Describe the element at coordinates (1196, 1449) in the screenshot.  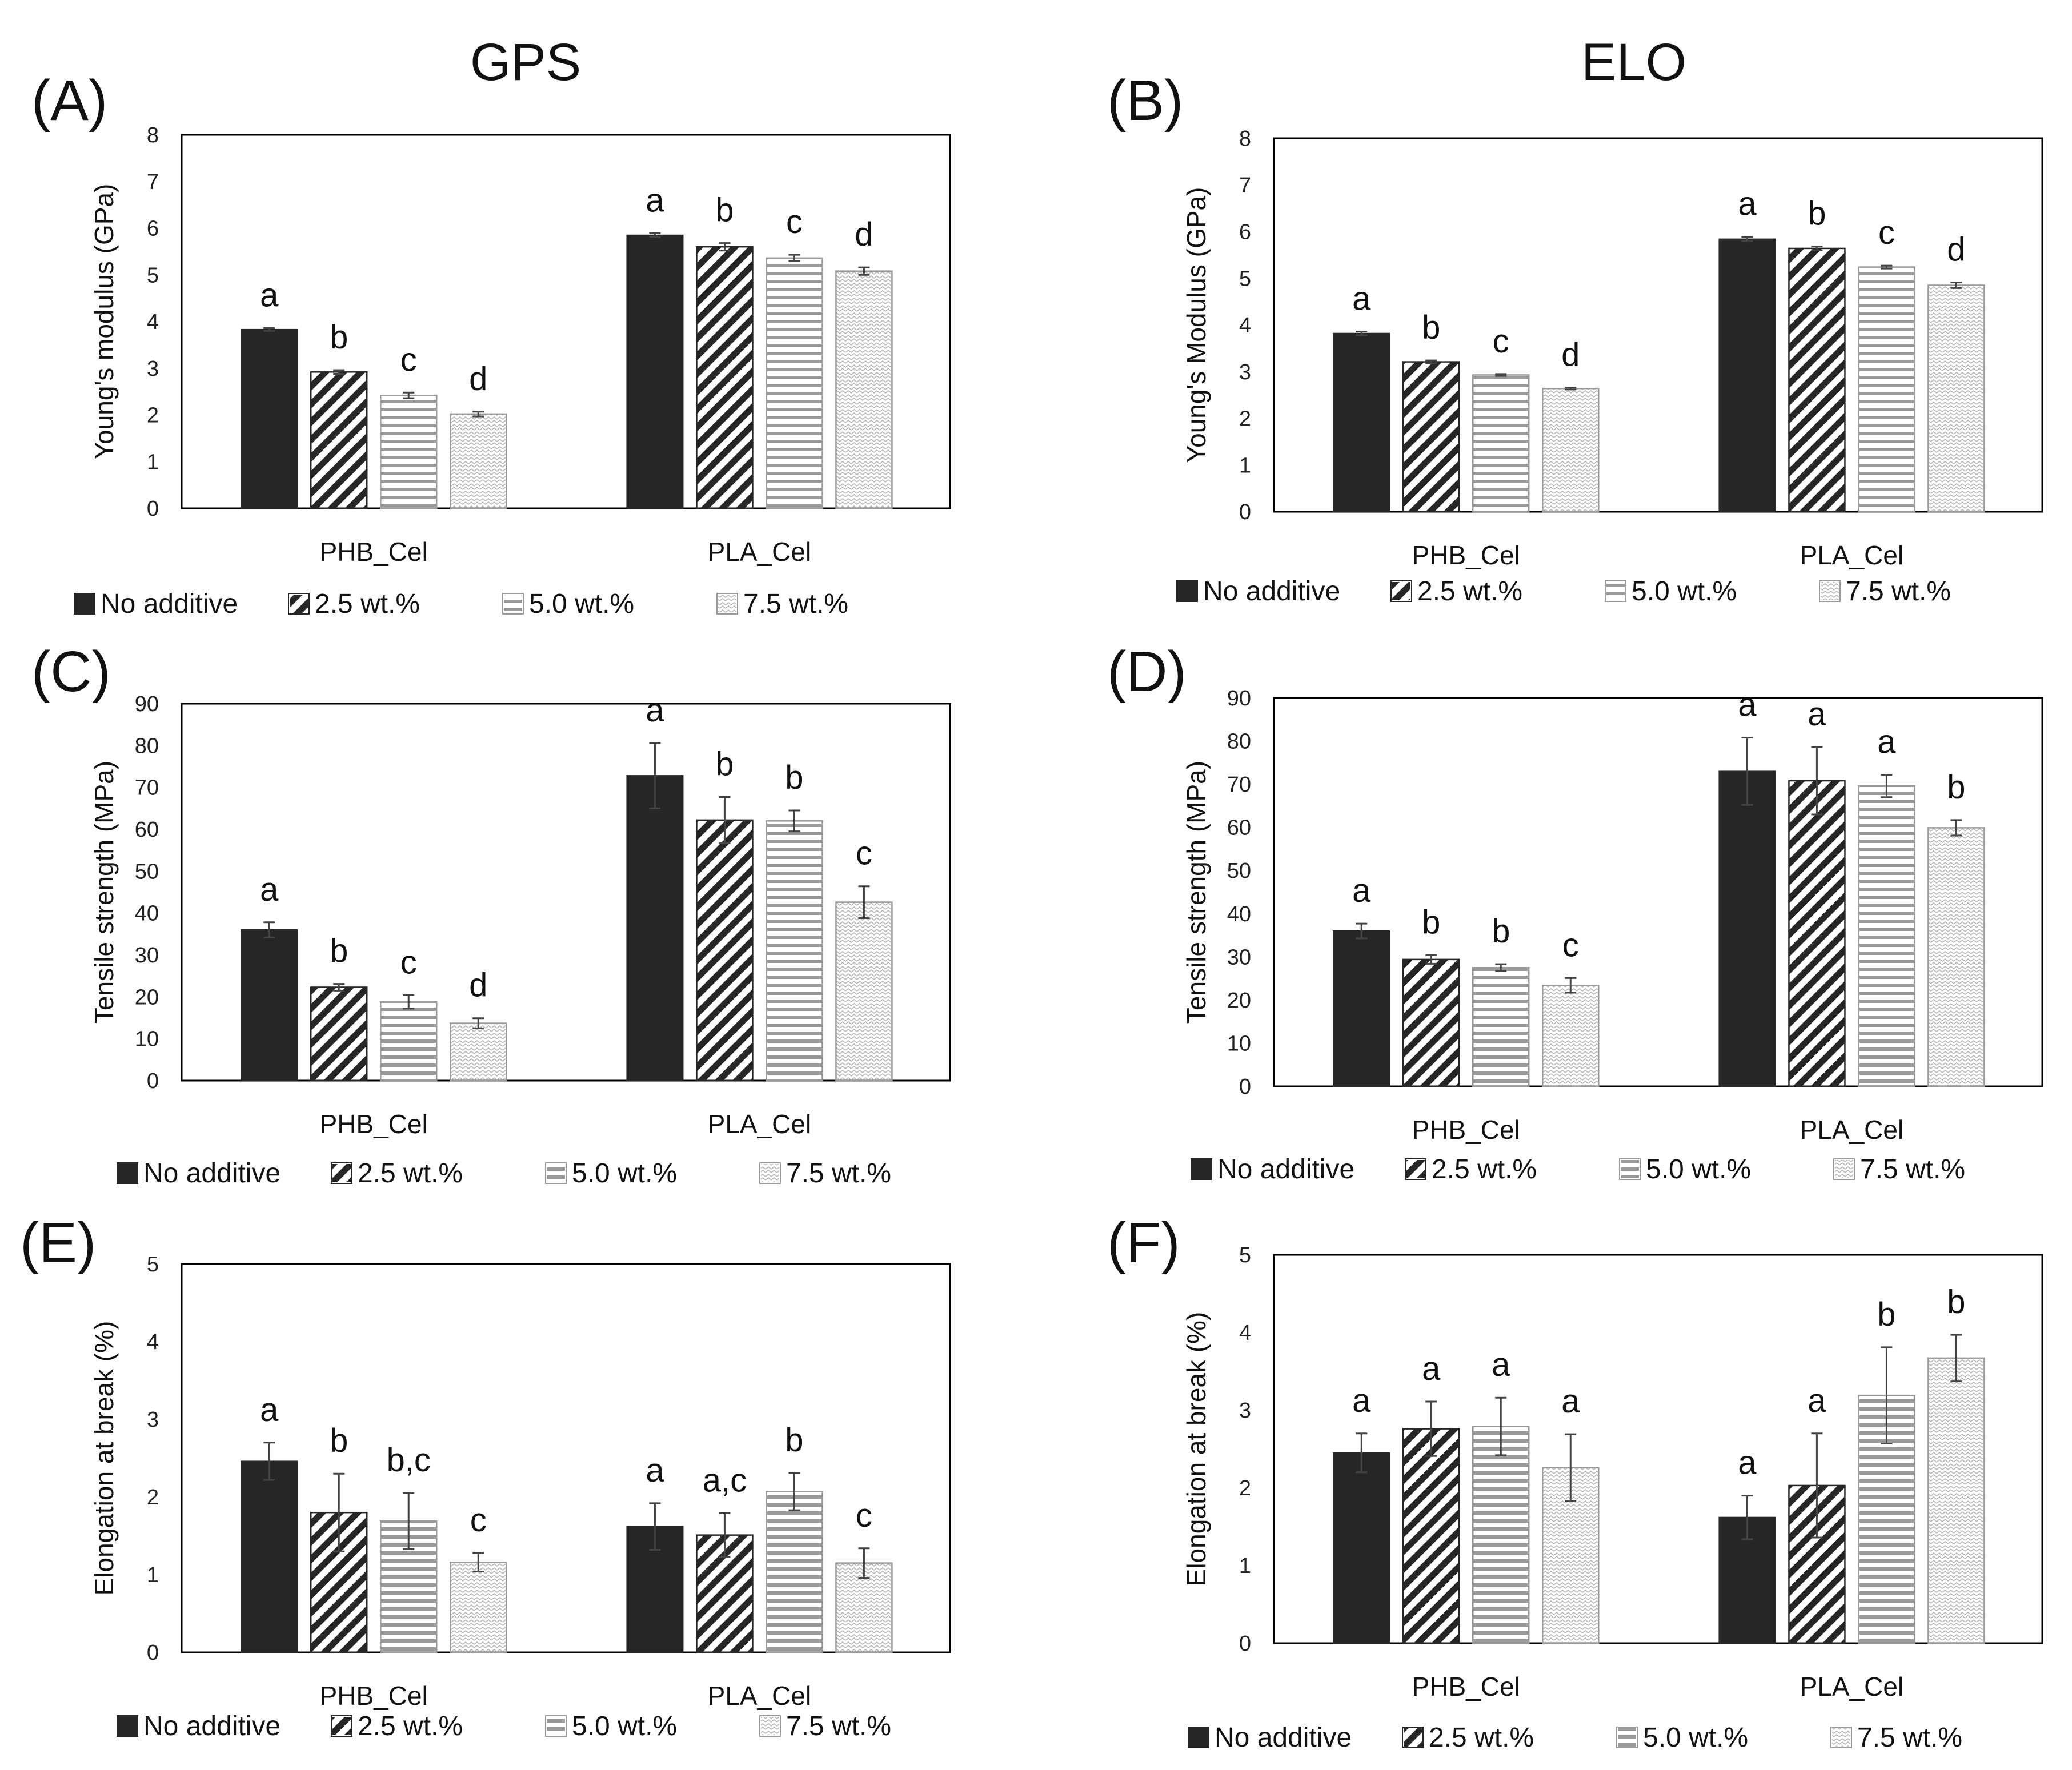
I see `y-axis-label: Elongation at break (%)` at that location.